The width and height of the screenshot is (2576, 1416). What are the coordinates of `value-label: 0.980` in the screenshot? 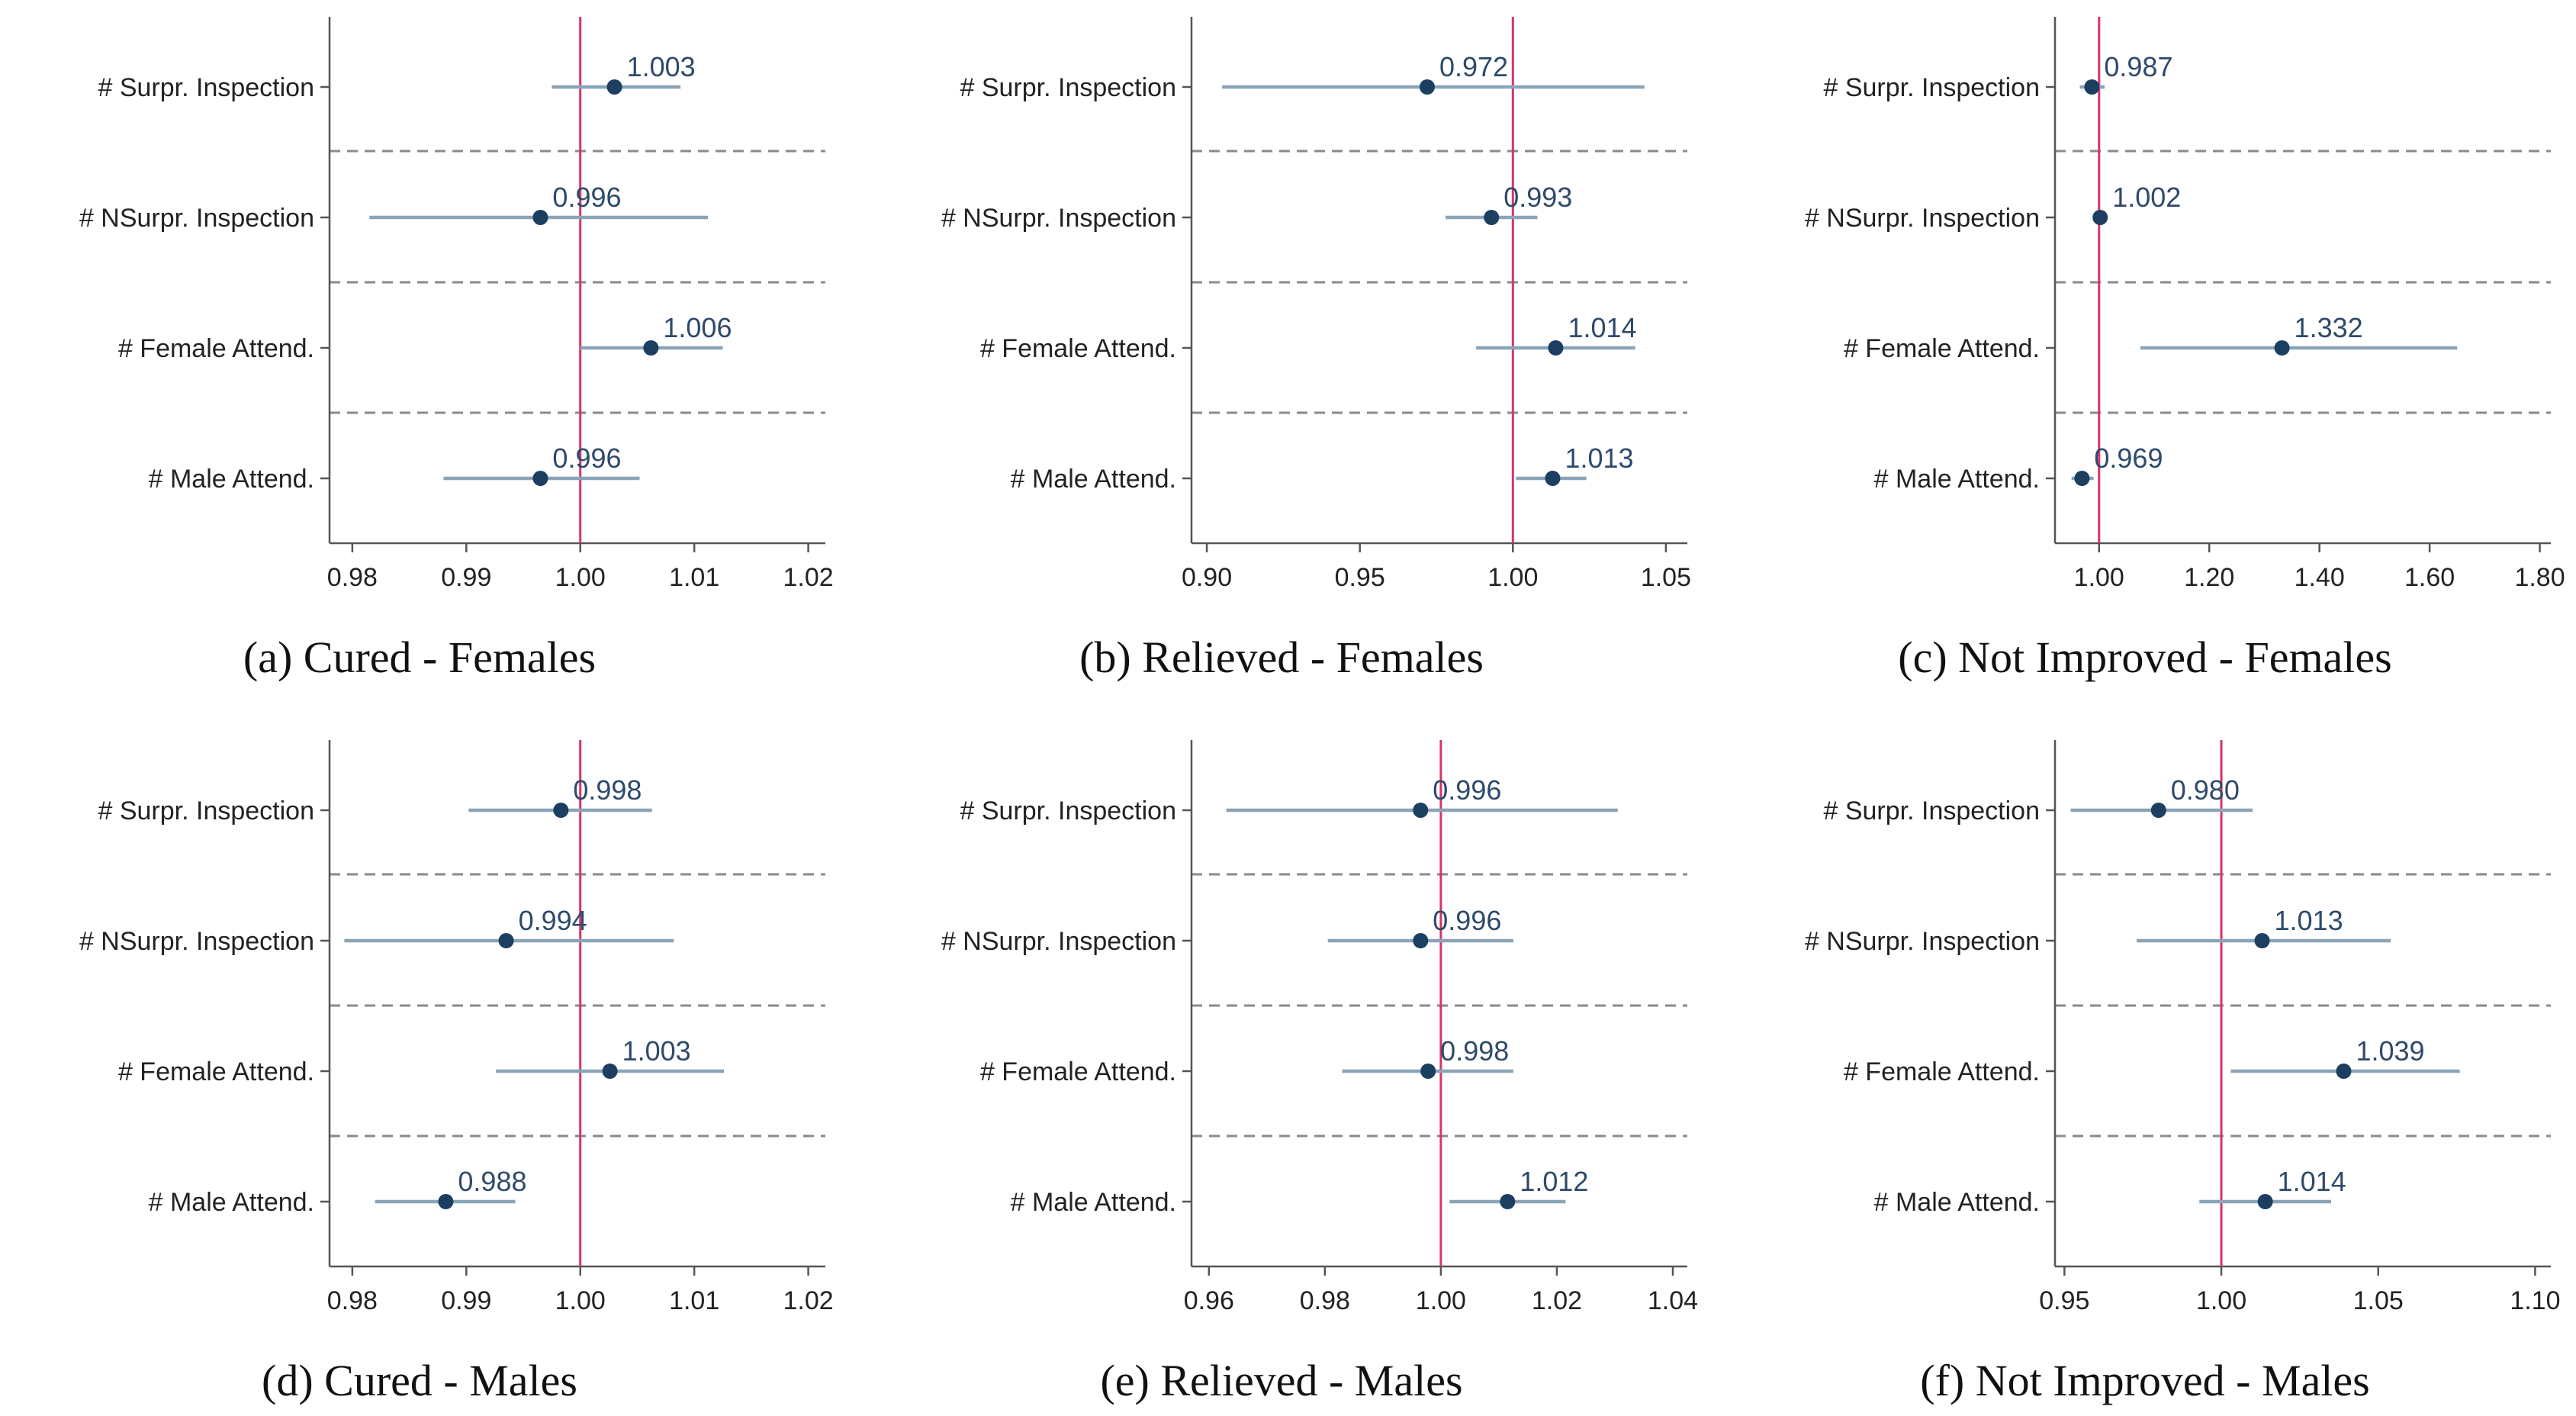 It's located at (2205, 790).